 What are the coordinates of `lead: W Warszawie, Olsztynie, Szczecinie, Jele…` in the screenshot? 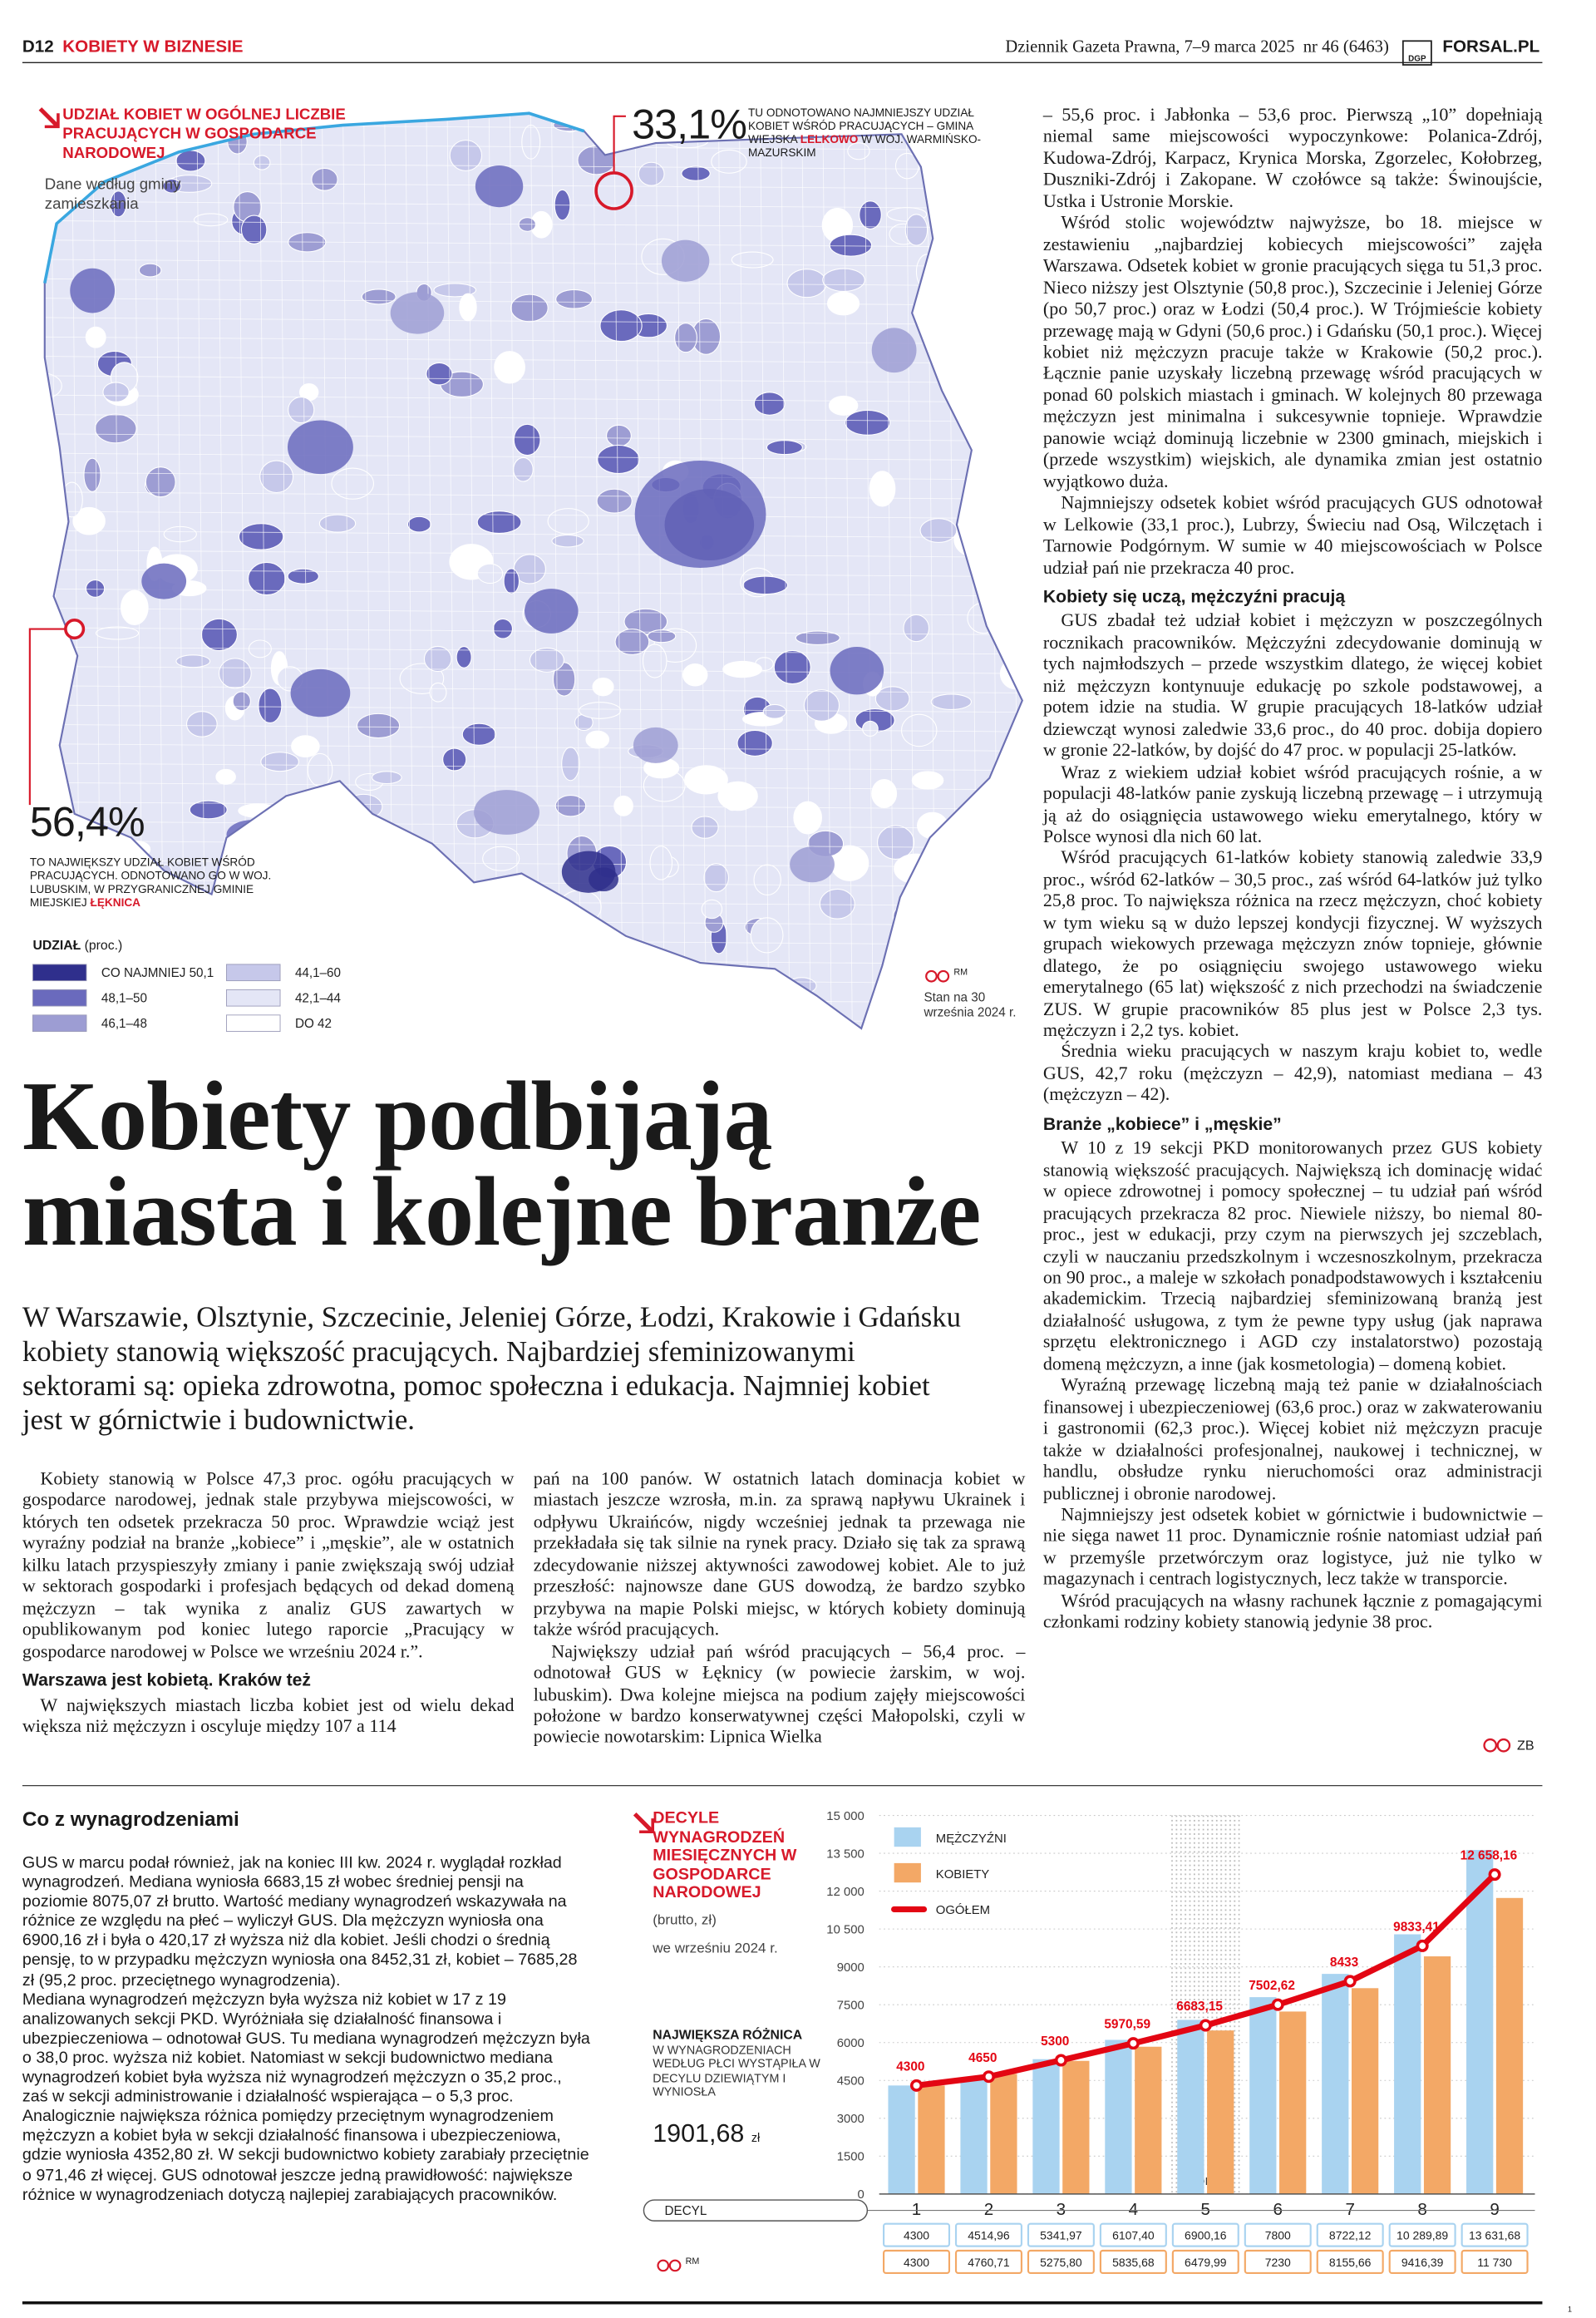 It's located at (492, 1370).